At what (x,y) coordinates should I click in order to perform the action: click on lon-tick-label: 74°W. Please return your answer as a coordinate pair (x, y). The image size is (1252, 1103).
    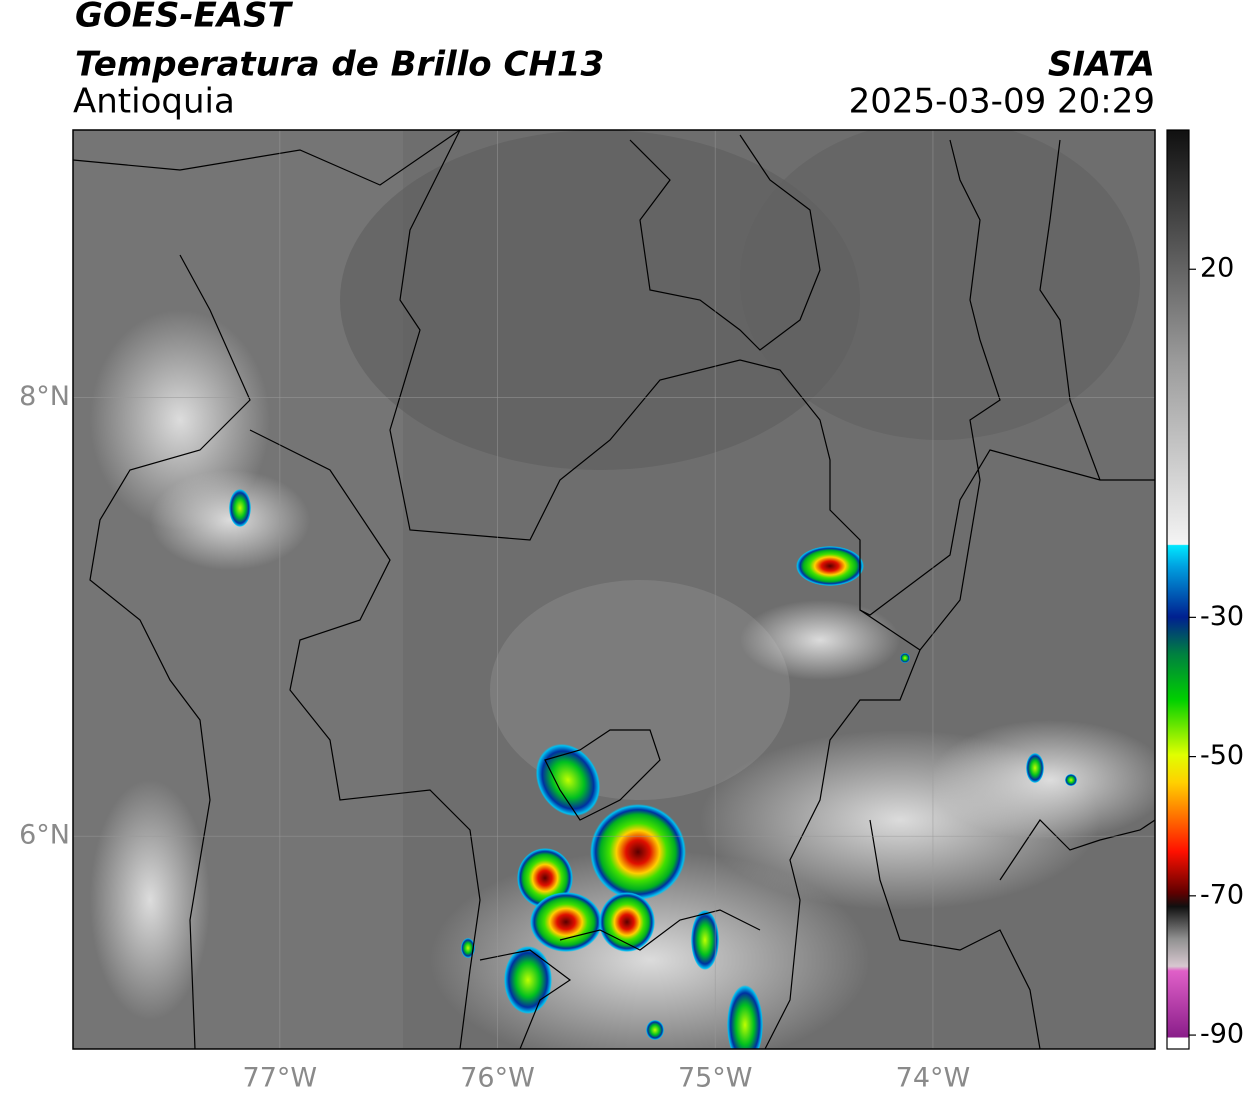
    Looking at the image, I should click on (933, 1078).